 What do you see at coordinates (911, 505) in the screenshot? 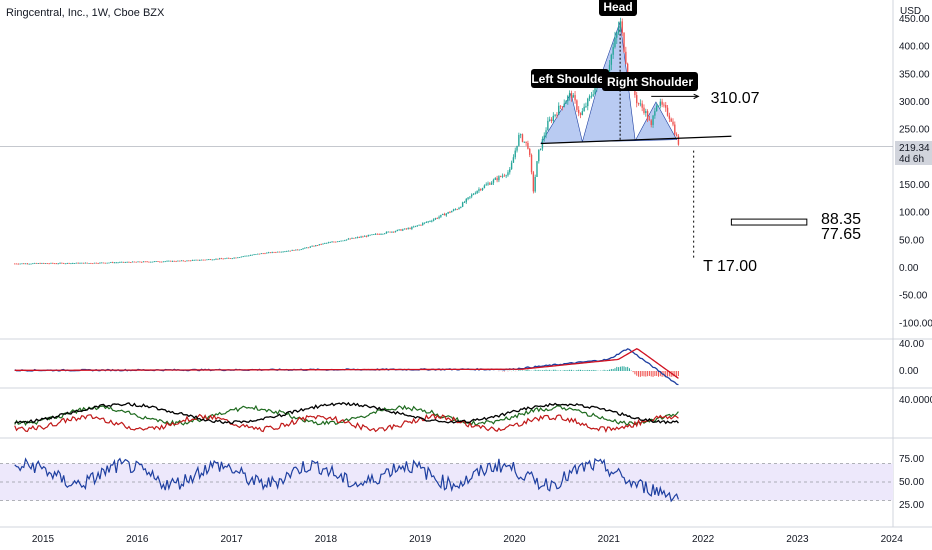
I see `rsi-tick-label: 25.00` at bounding box center [911, 505].